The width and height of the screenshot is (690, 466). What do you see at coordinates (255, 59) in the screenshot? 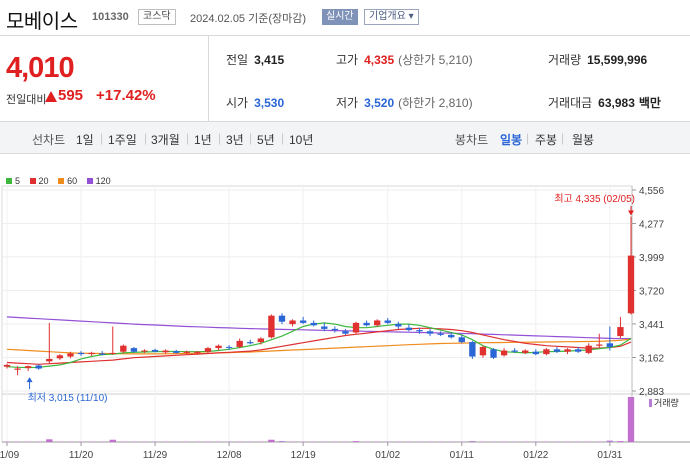
I see `prev-close: 전일 3,415` at bounding box center [255, 59].